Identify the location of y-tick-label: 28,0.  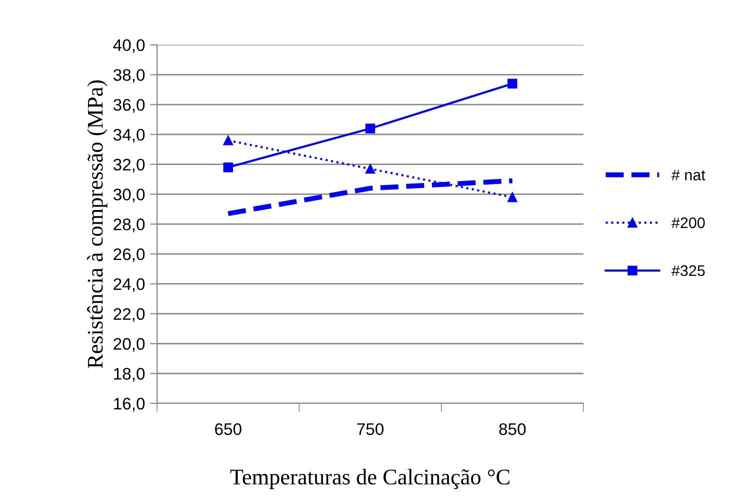
(129, 225).